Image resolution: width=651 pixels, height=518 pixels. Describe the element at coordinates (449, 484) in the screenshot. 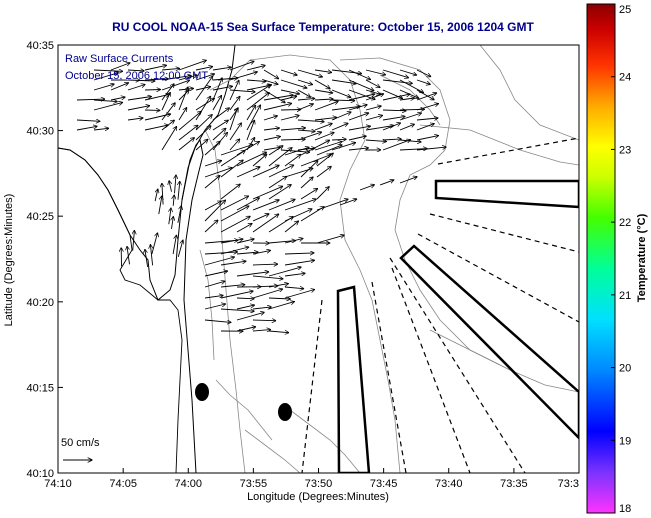

I see `x-tick-label: 73:40` at that location.